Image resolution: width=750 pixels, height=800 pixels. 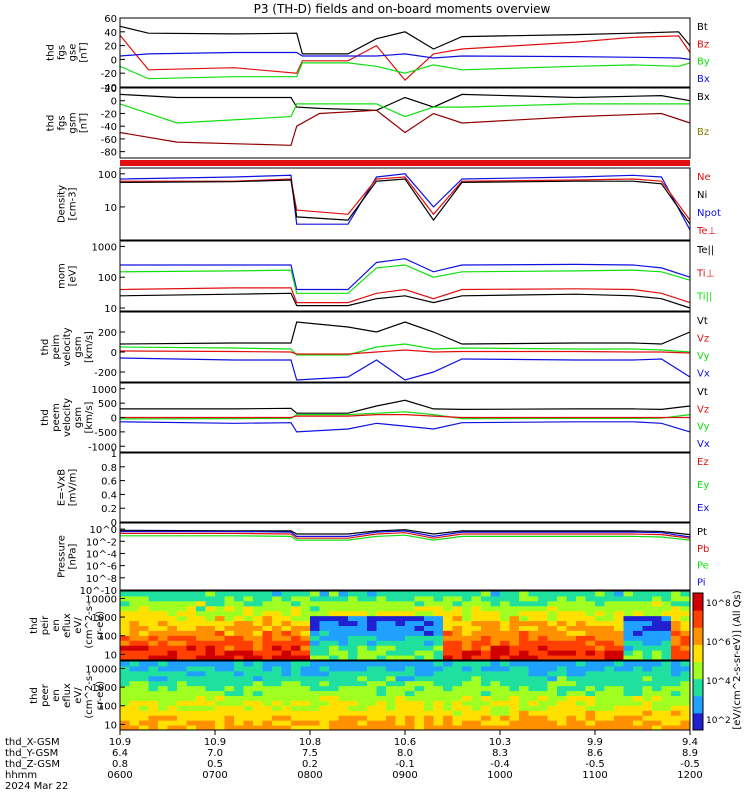 What do you see at coordinates (34, 625) in the screenshot?
I see `y-axis-label: thd` at bounding box center [34, 625].